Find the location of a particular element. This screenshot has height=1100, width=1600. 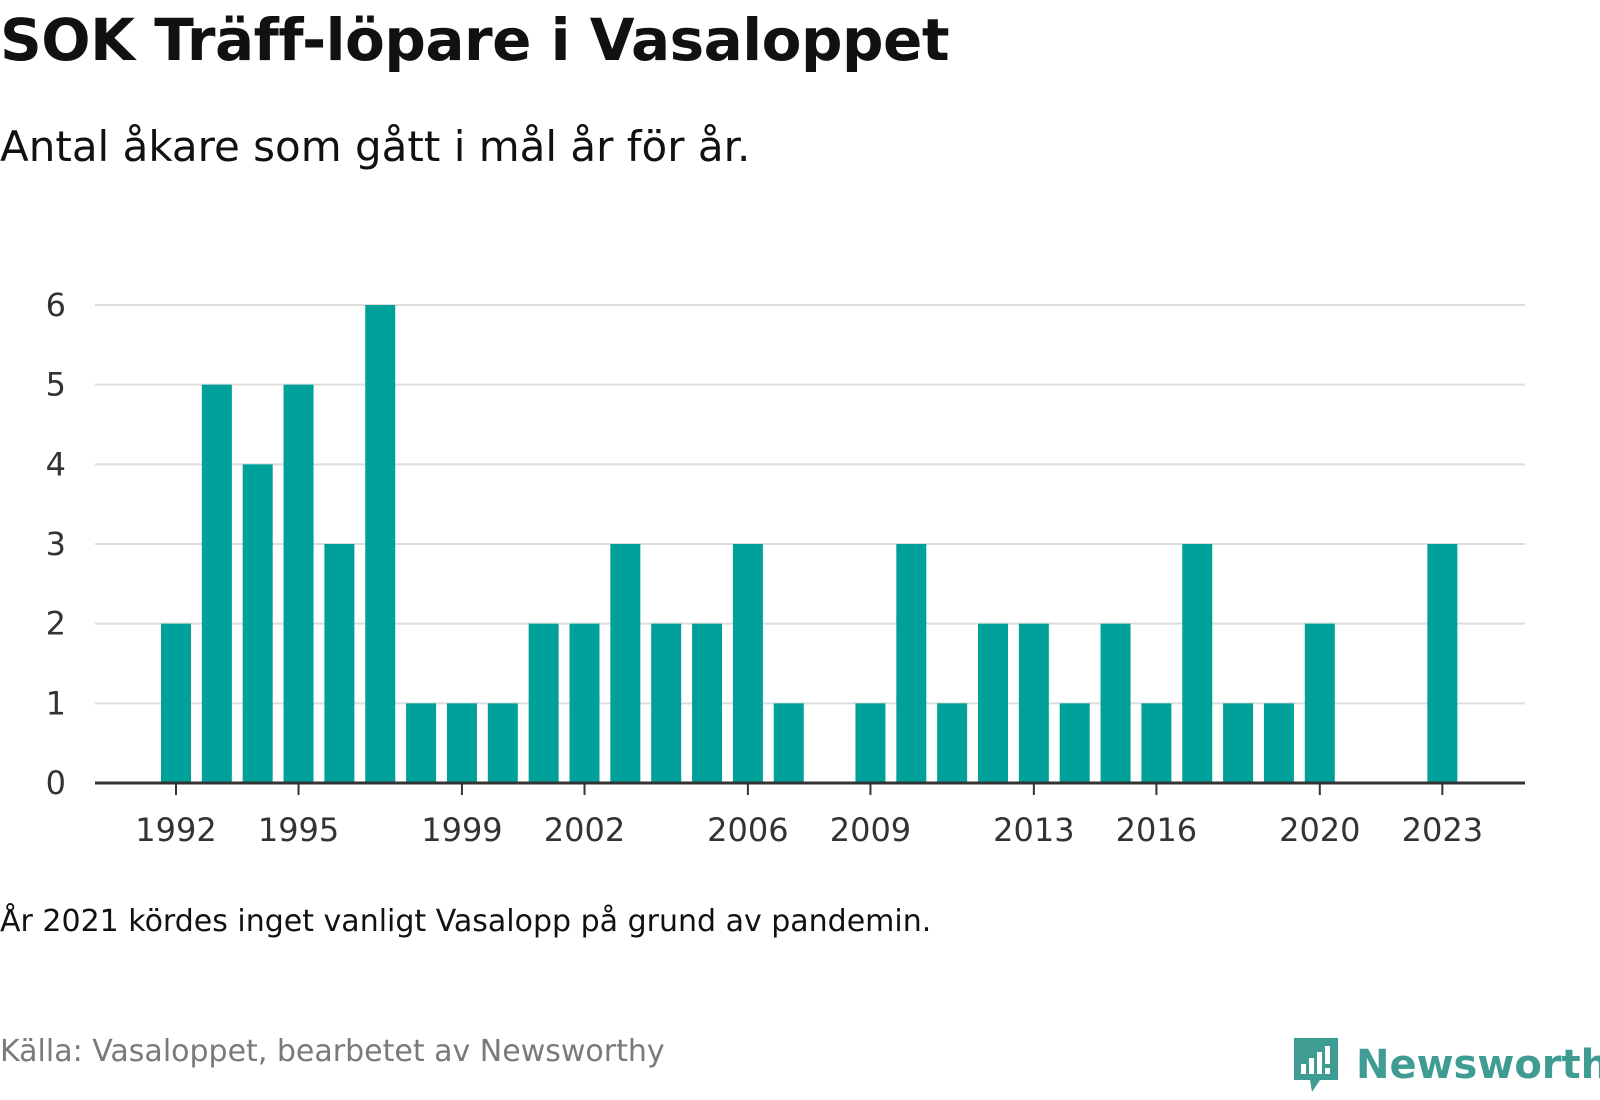

y-tick-label: 6 is located at coordinates (56, 305).